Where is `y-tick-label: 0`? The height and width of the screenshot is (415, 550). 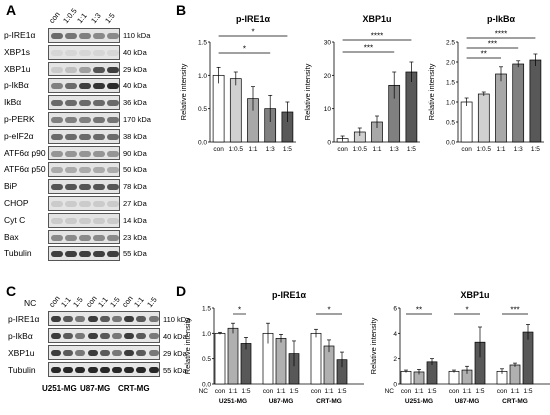 y-tick-label: 0 is located at coordinates (395, 385).